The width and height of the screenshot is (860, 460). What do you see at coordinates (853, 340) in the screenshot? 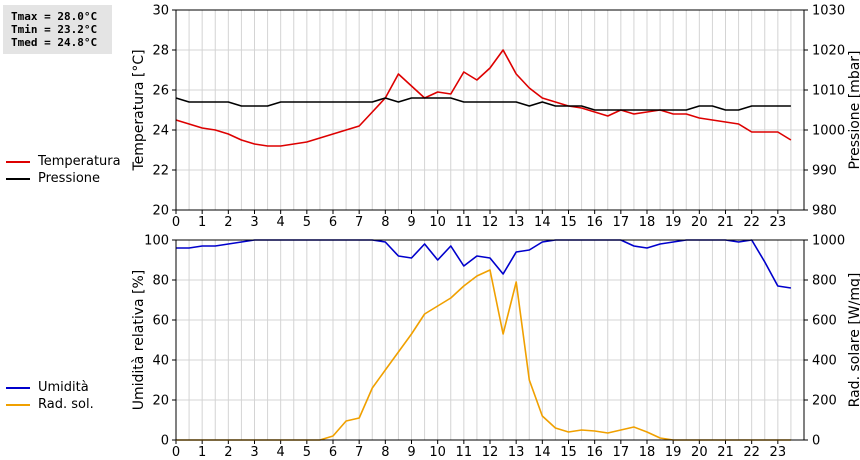
I see `y-axis-label-right: Rad. solare [W/mq]` at bounding box center [853, 340].